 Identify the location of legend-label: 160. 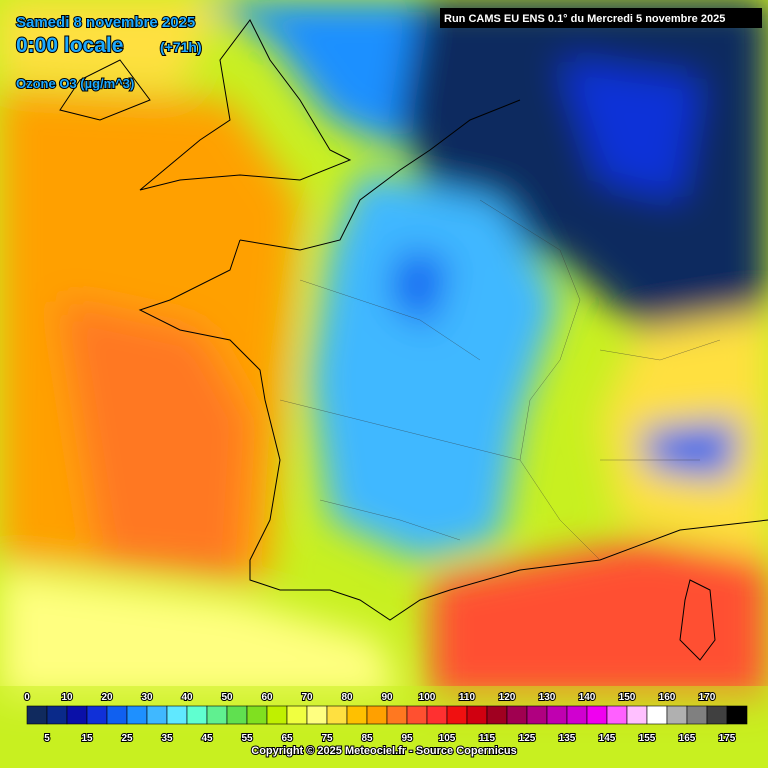
(667, 697).